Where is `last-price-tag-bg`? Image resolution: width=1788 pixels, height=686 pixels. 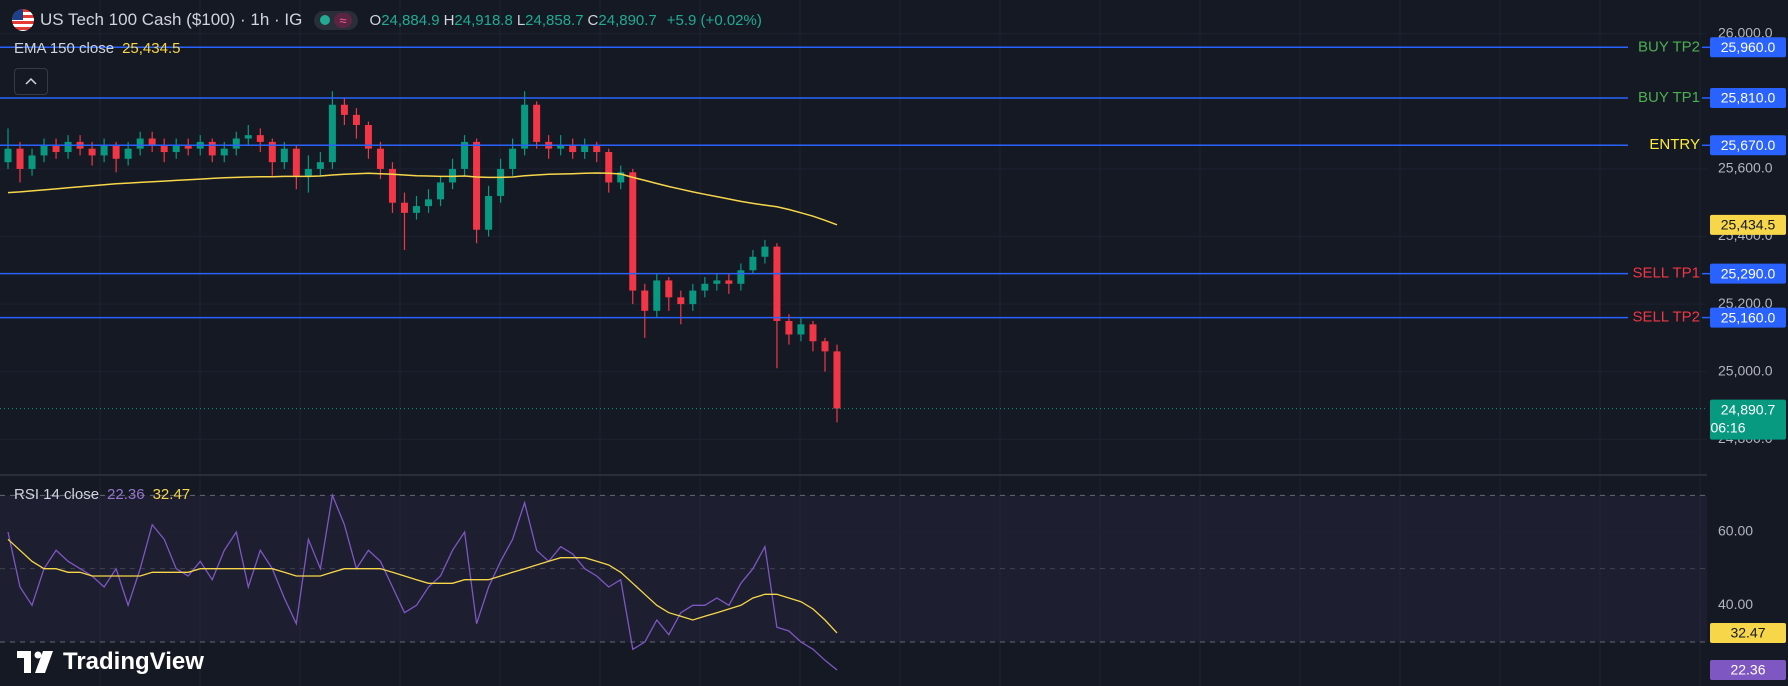
last-price-tag-bg is located at coordinates (1748, 419).